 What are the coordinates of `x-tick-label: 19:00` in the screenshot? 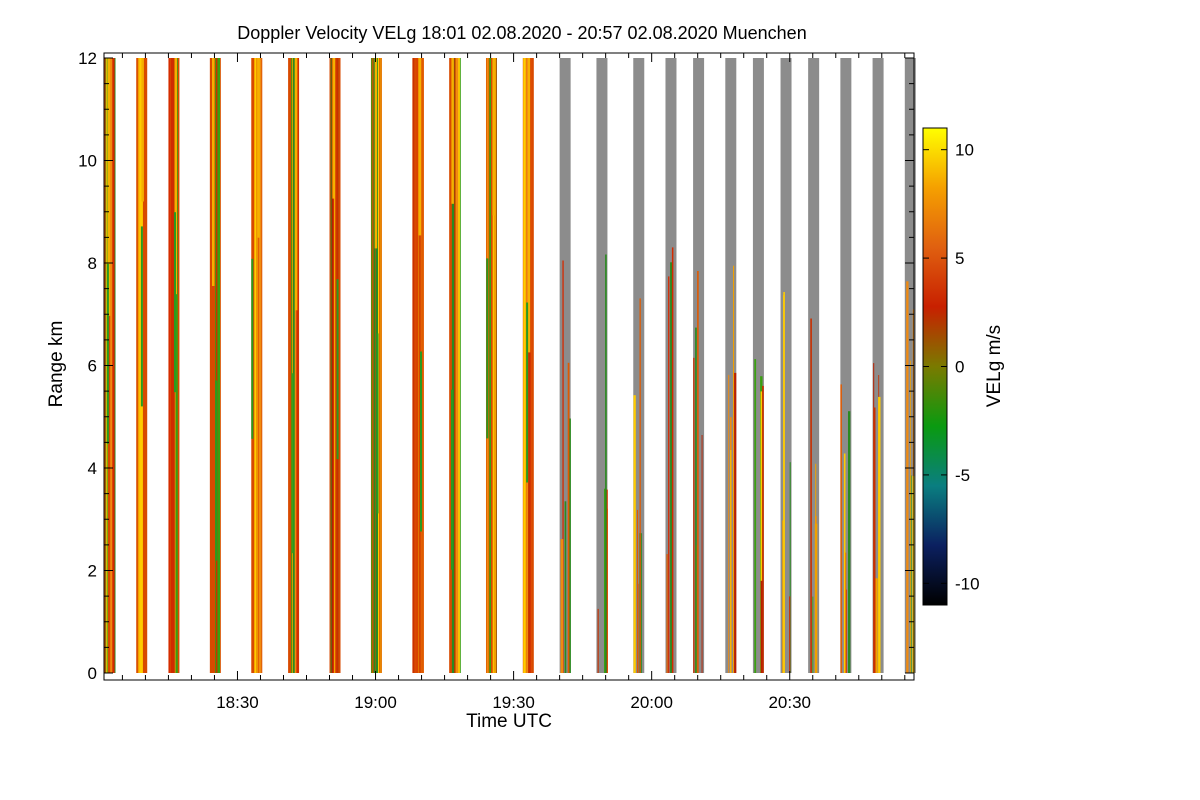 It's located at (375, 702).